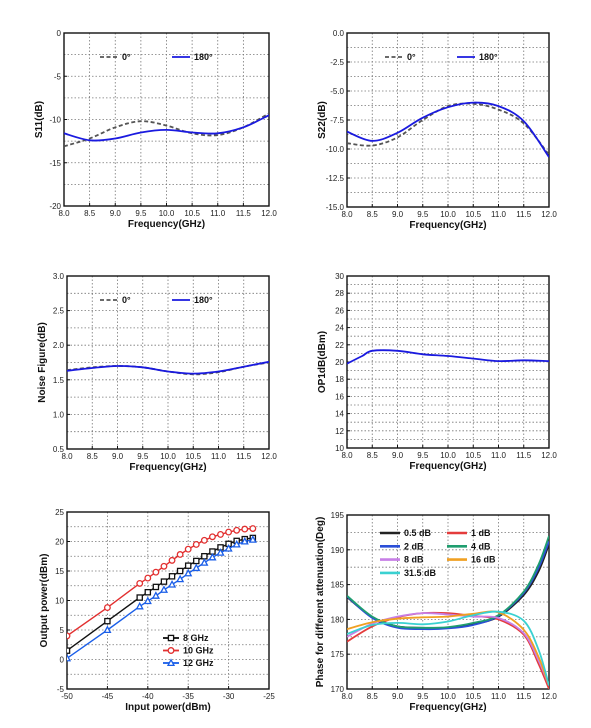 The width and height of the screenshot is (591, 728). Describe the element at coordinates (322, 120) in the screenshot. I see `y-axis-label: S22(dB)` at that location.